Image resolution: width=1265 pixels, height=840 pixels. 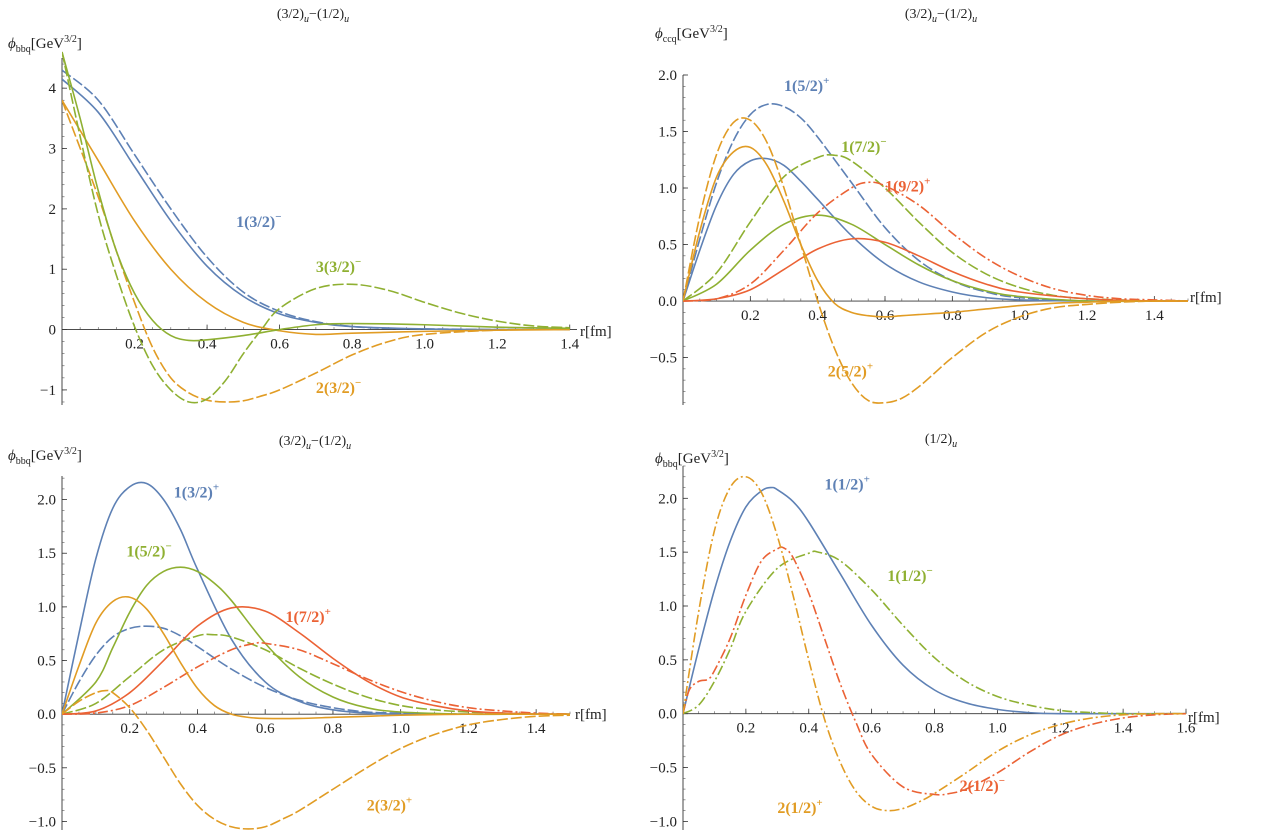 I want to click on y-tick-label: 3, so click(x=53, y=150).